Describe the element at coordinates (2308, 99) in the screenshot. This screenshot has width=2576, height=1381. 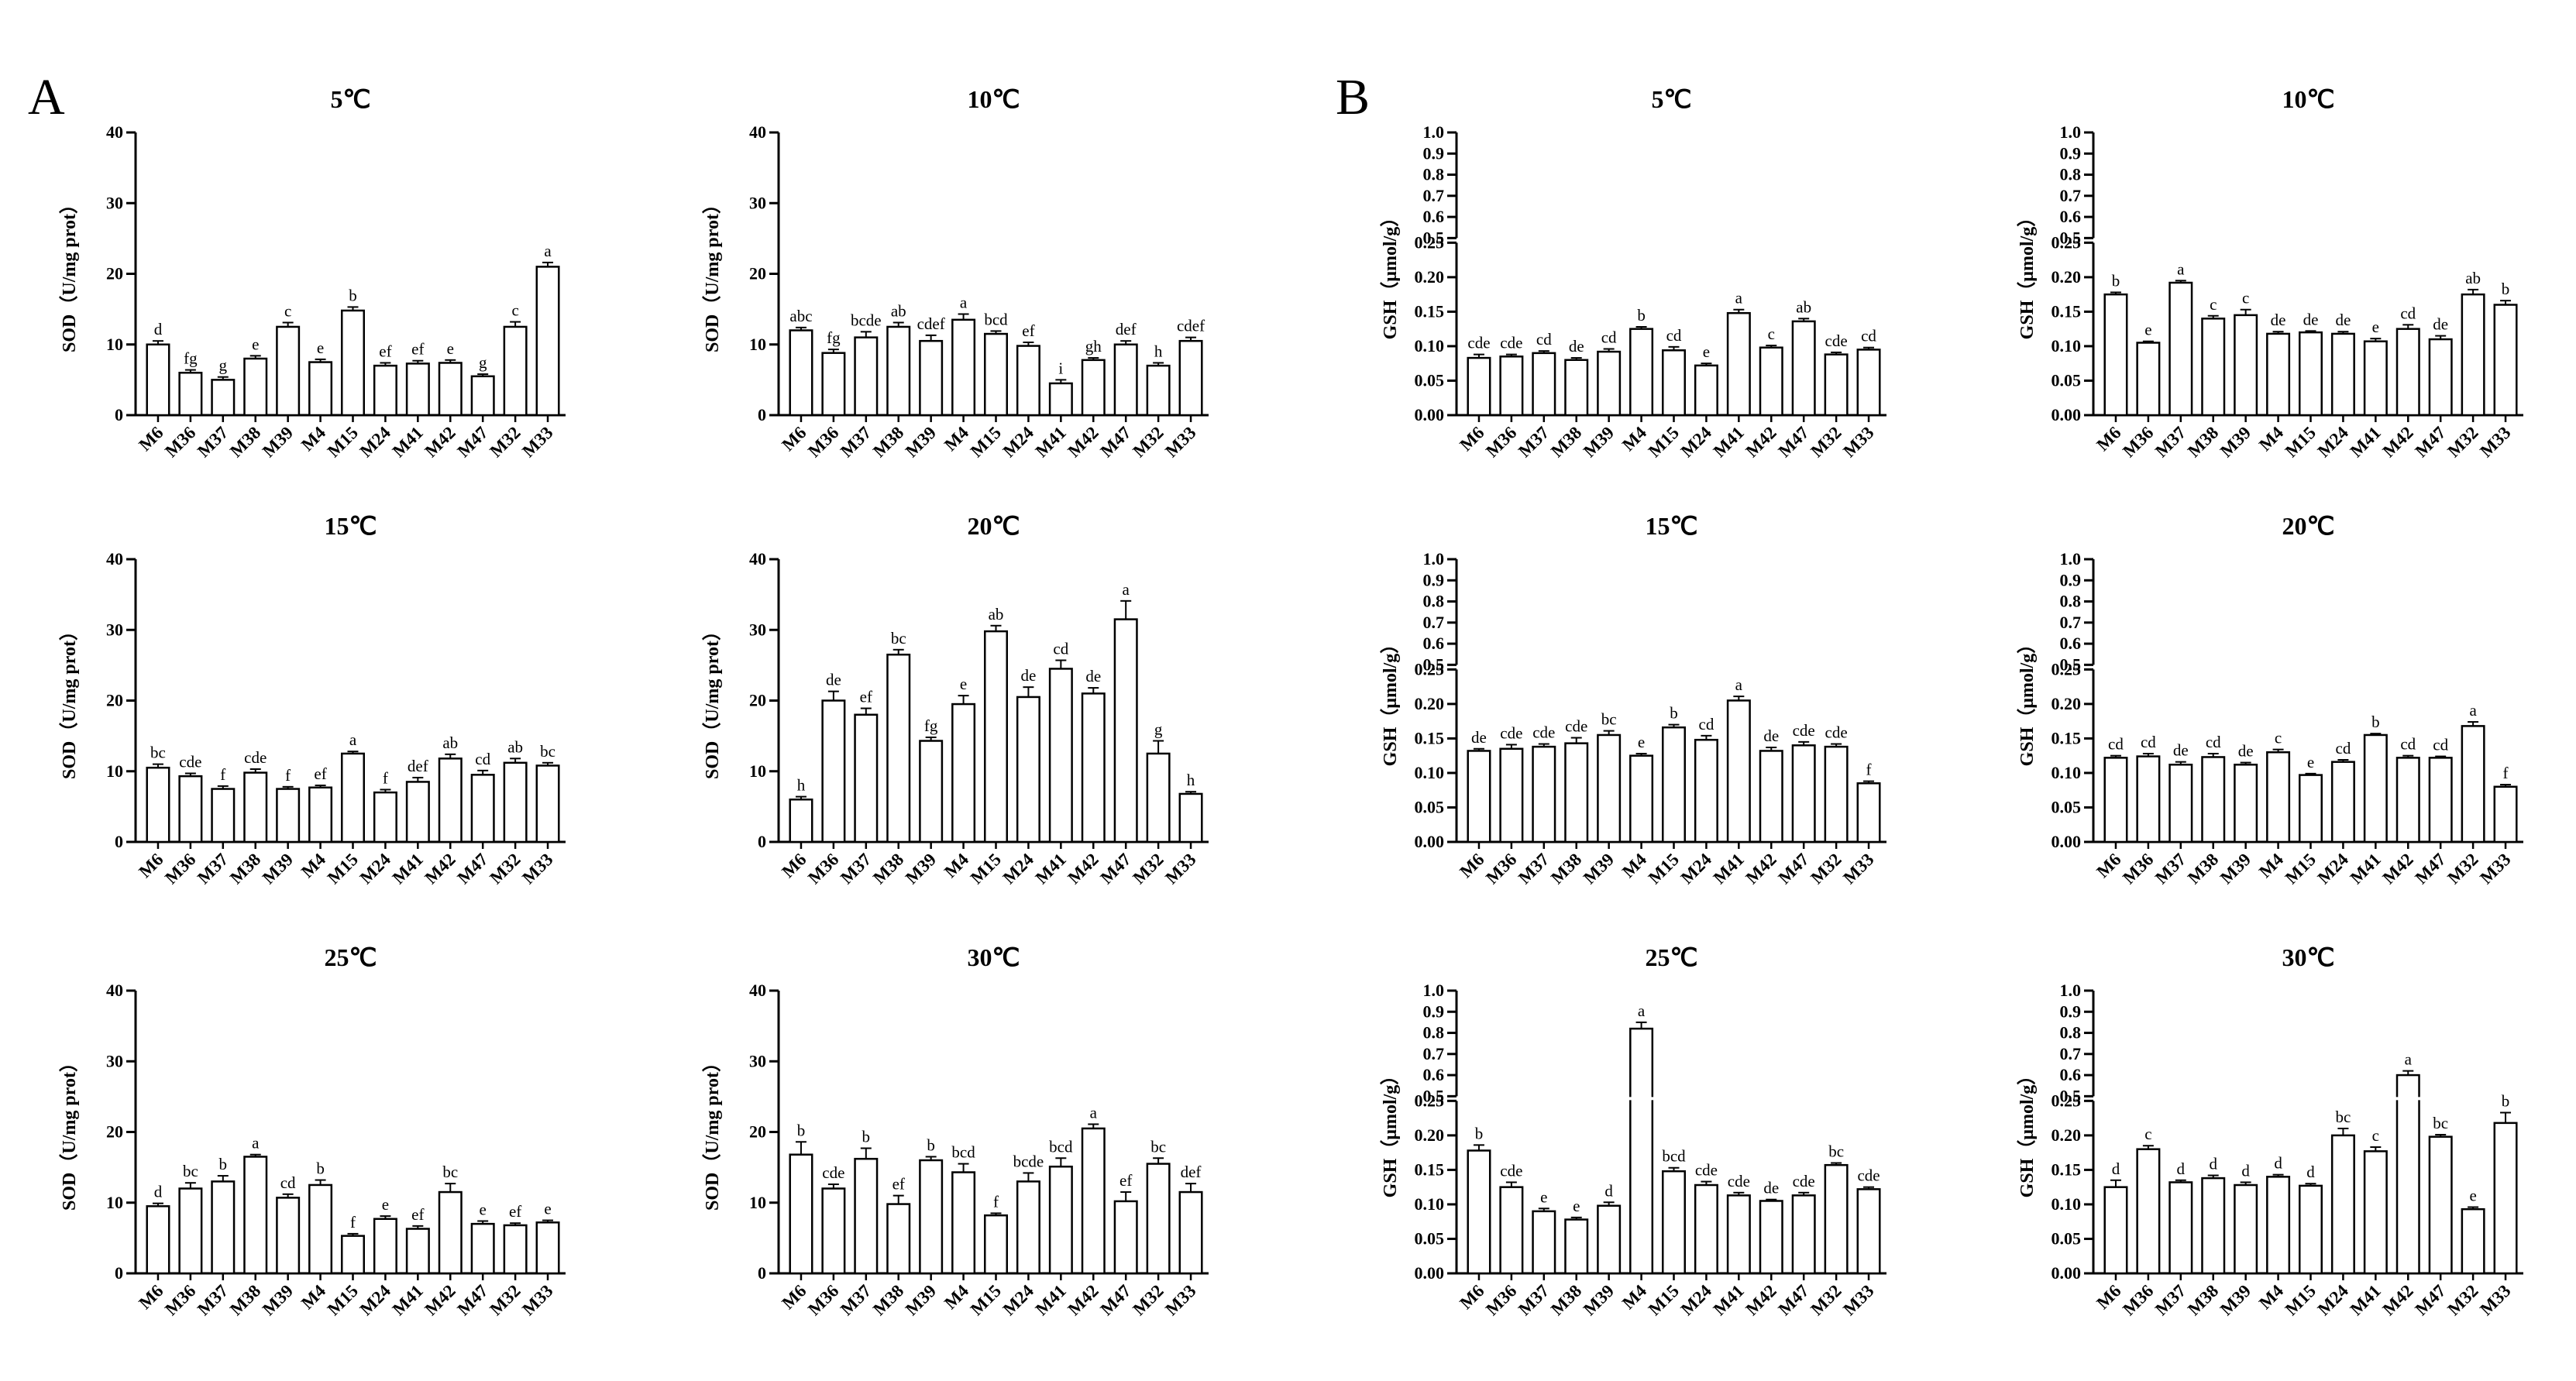
I see `chart-title: 10℃` at that location.